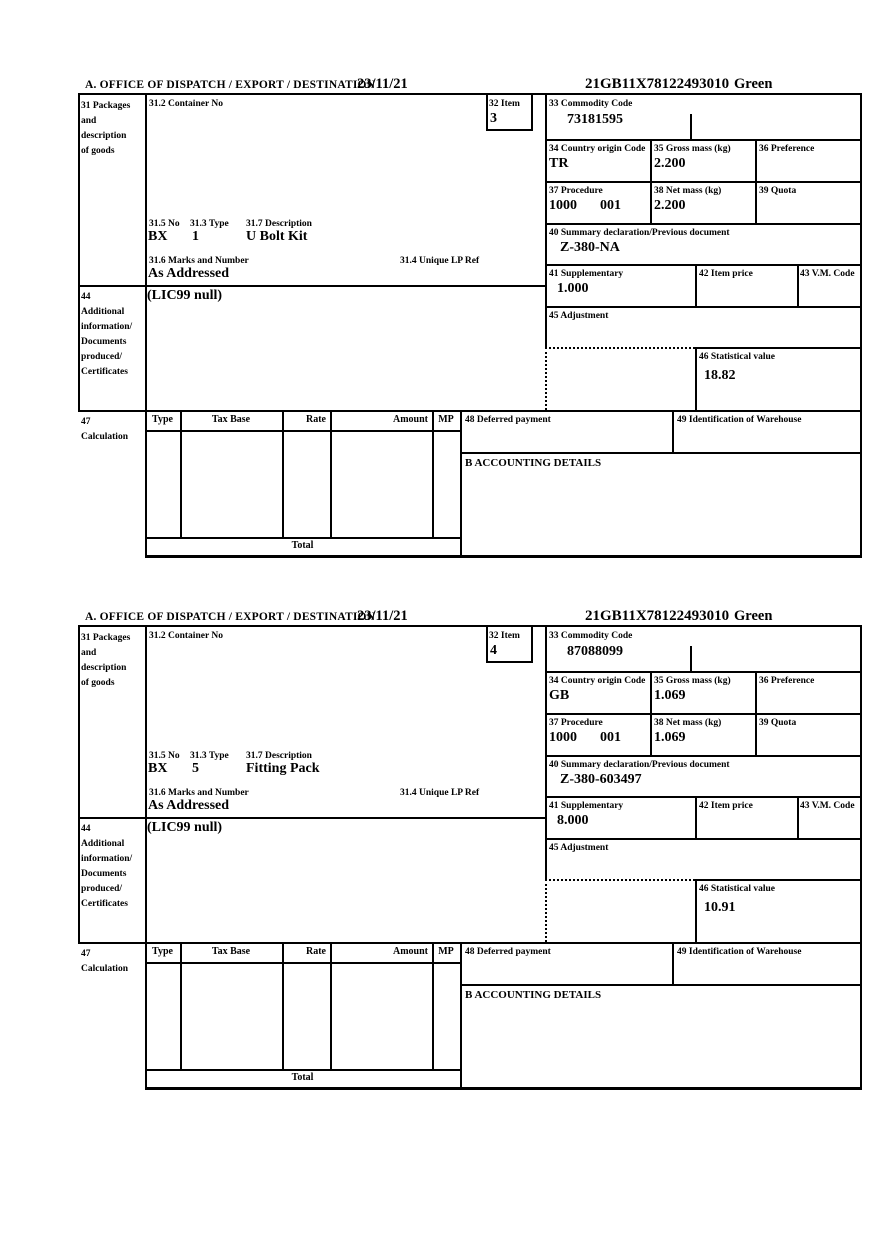 The height and width of the screenshot is (1247, 882). Describe the element at coordinates (586, 274) in the screenshot. I see `box41-label: 41 Supplementary` at that location.